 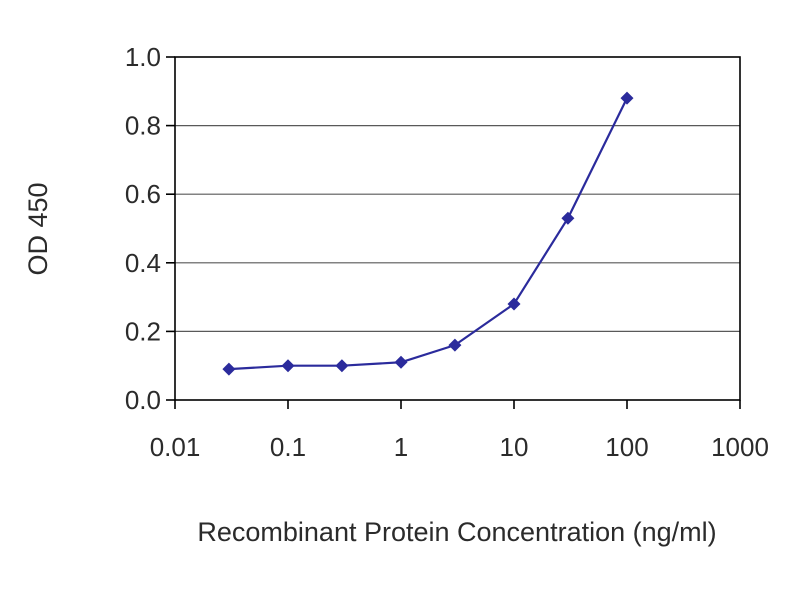 What do you see at coordinates (401, 447) in the screenshot?
I see `x-tick-label: 1` at bounding box center [401, 447].